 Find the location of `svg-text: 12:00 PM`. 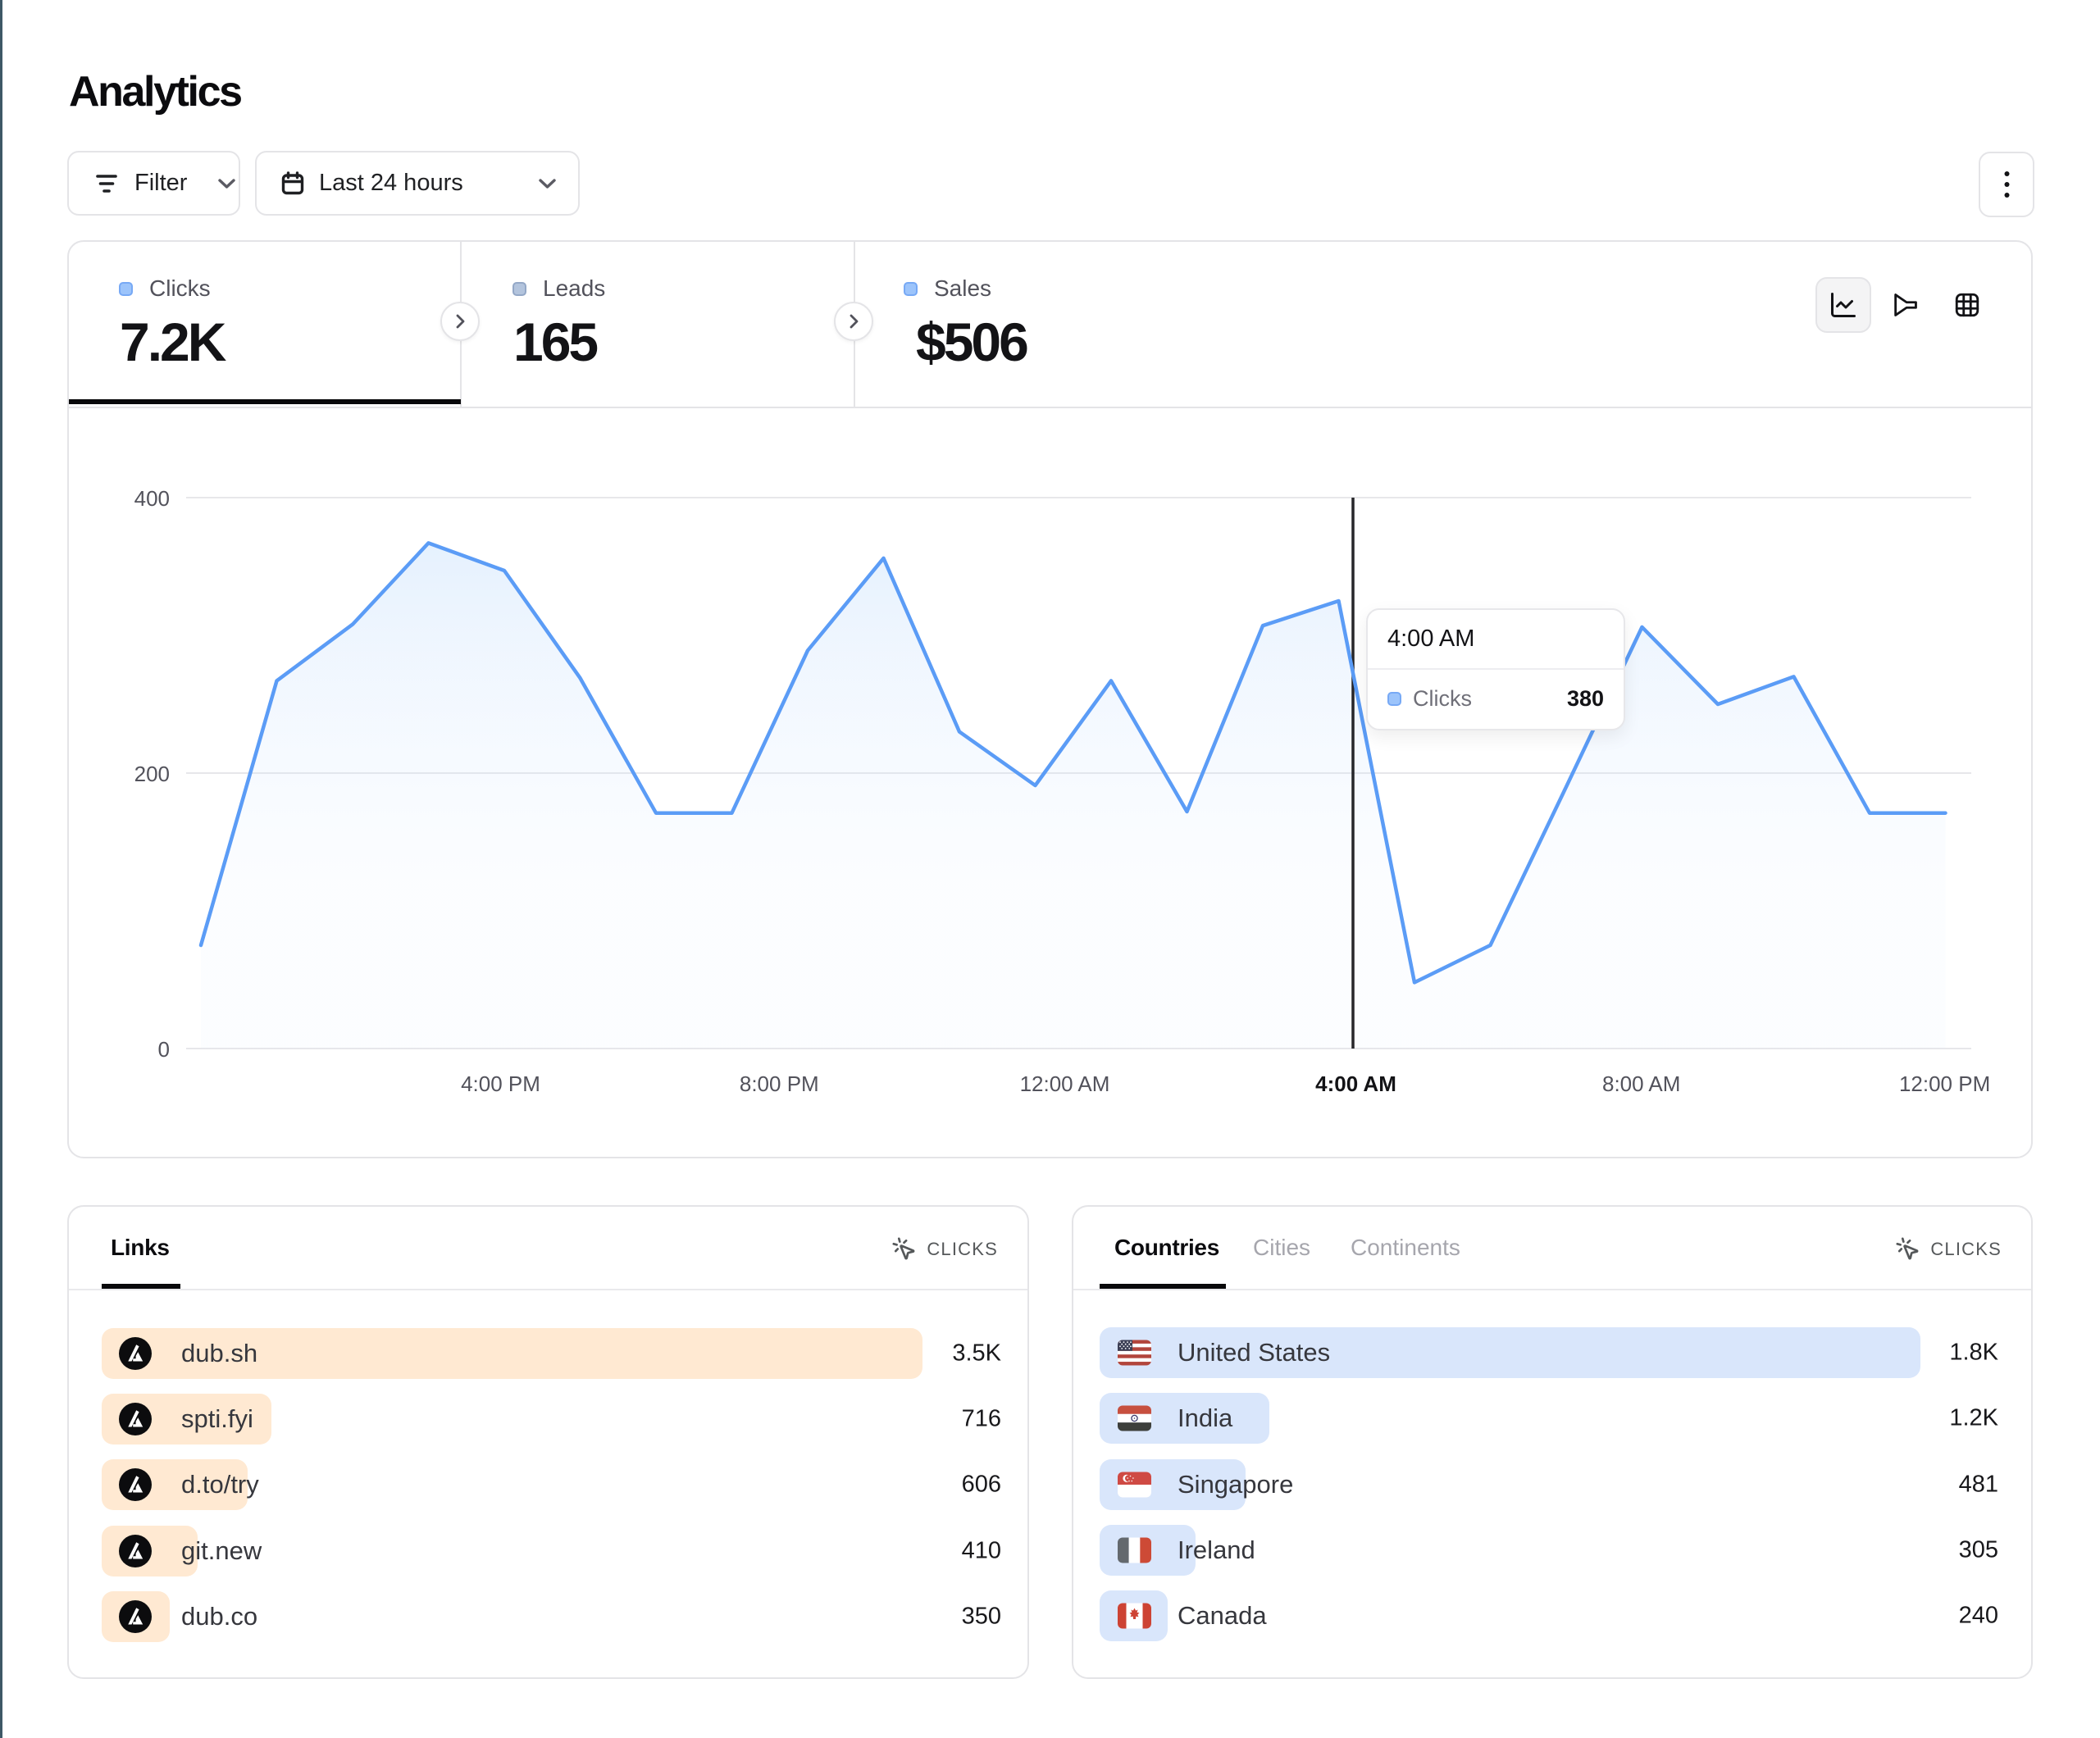

svg-text: 12:00 PM is located at coordinates (1944, 1083).